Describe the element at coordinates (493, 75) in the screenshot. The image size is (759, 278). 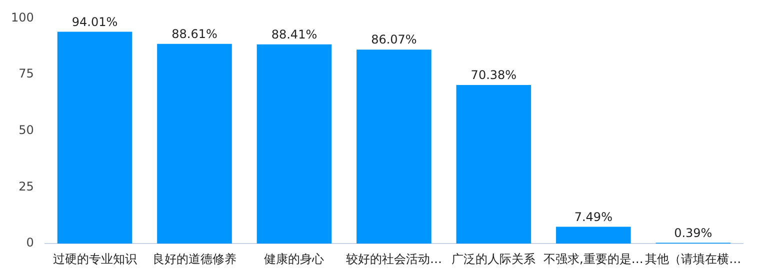
I see `data-label: 70.38%` at that location.